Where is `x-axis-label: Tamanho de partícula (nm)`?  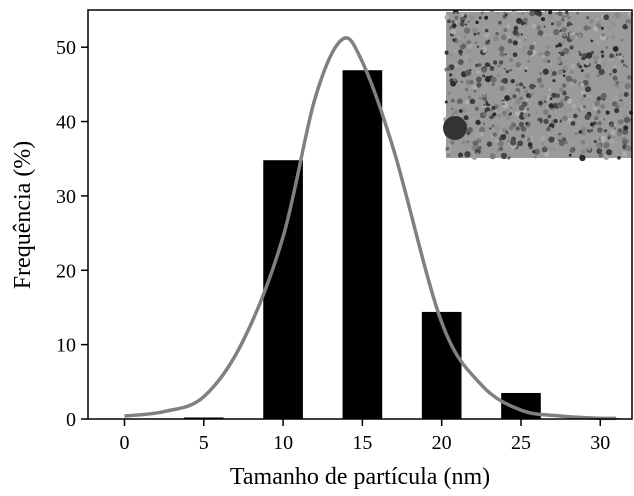 x-axis-label: Tamanho de partícula (nm) is located at coordinates (360, 477).